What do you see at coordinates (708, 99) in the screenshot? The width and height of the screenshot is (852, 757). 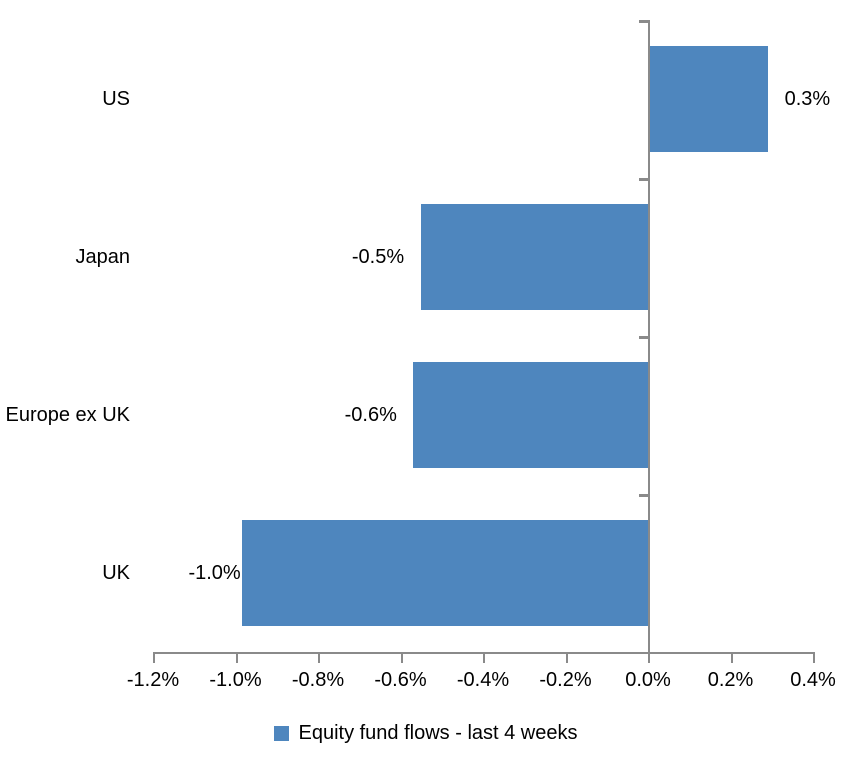 I see `bar-us` at bounding box center [708, 99].